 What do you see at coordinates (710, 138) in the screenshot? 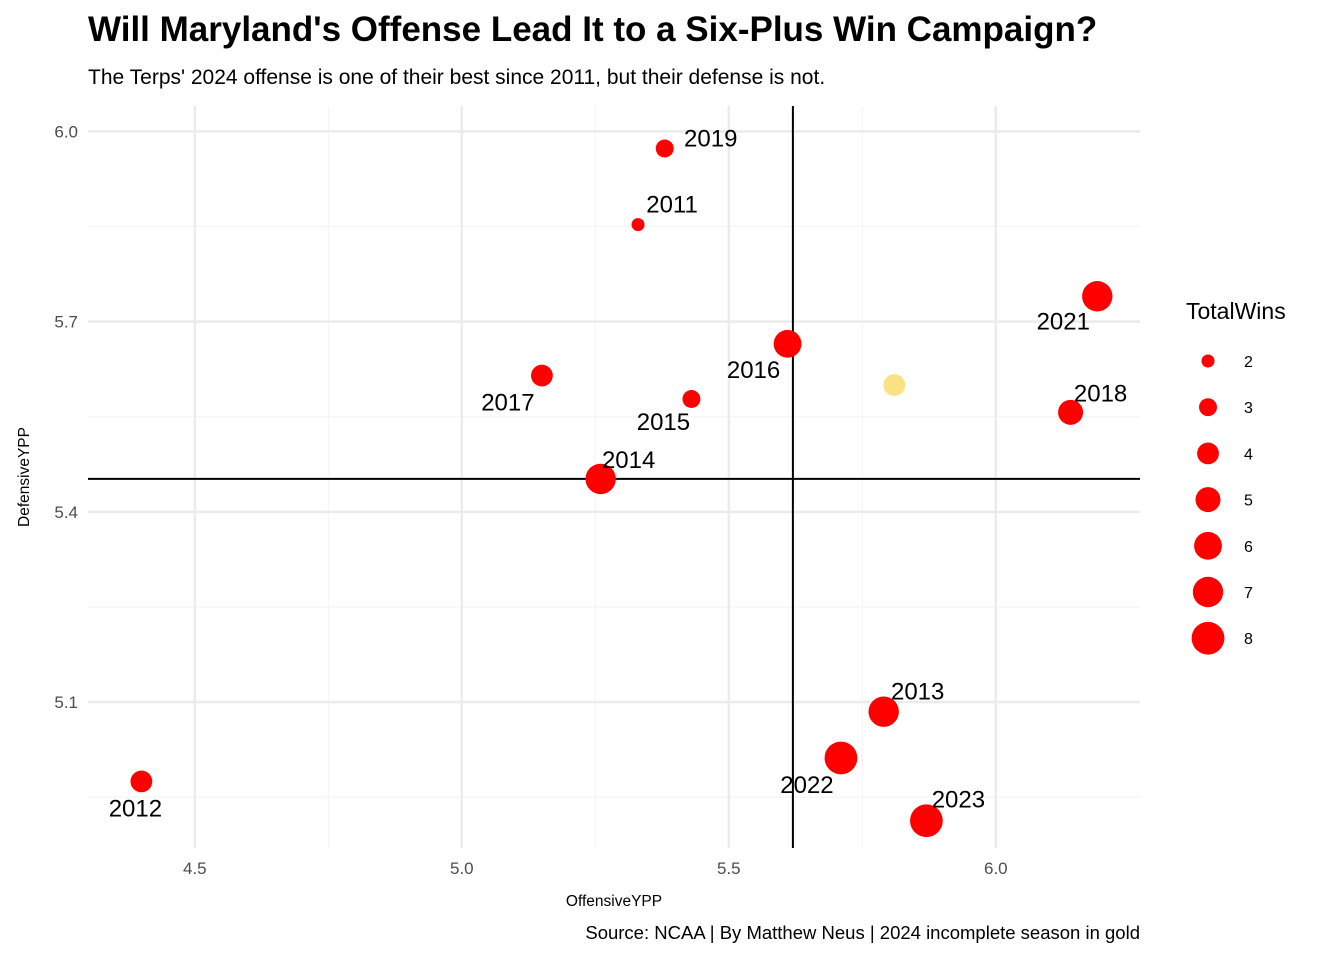
I see `point-label-2019: 2019` at bounding box center [710, 138].